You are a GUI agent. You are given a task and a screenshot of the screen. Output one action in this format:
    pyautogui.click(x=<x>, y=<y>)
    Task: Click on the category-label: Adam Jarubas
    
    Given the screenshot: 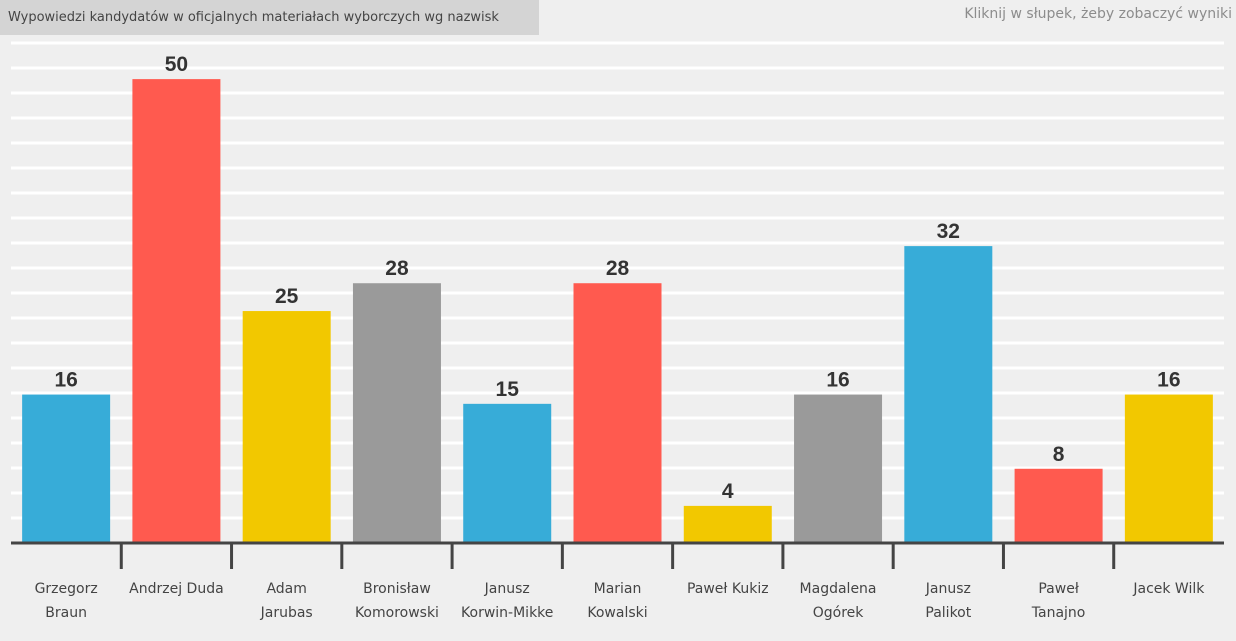 What is the action you would take?
    pyautogui.click(x=286, y=601)
    